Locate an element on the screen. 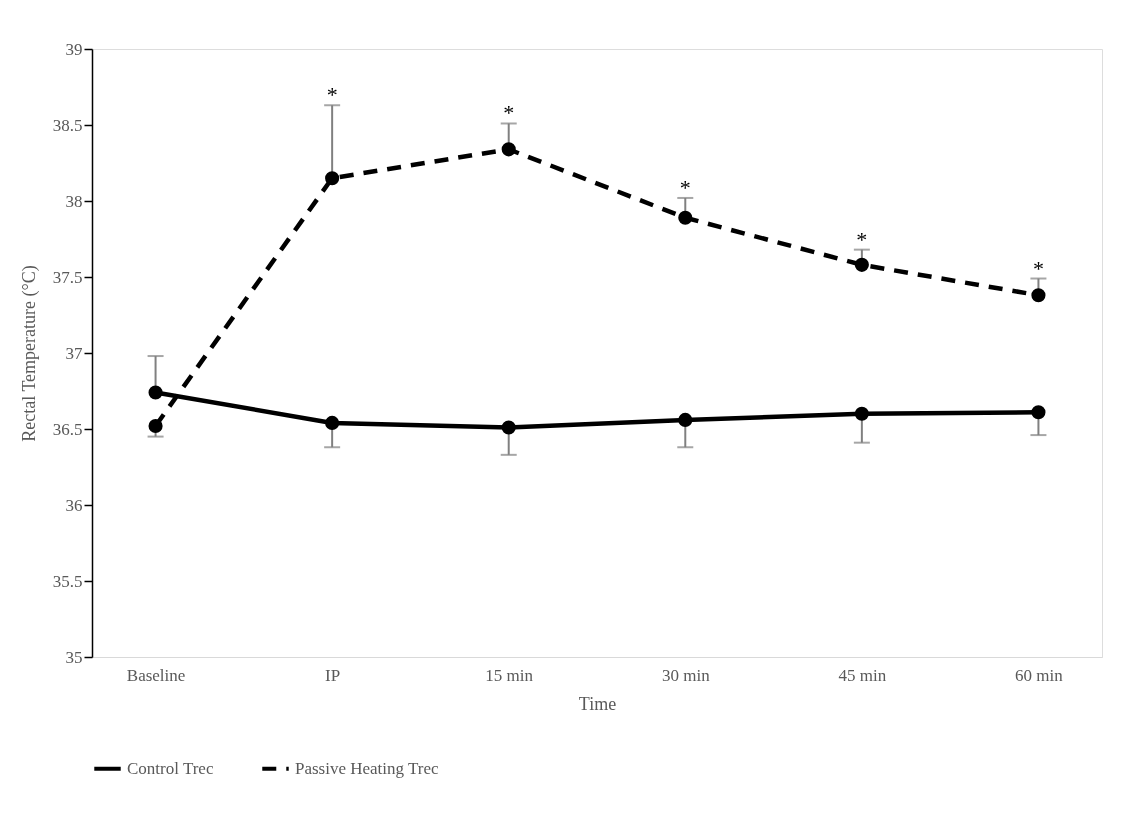 The image size is (1145, 839). y-tick-label: 36 is located at coordinates (74, 505).